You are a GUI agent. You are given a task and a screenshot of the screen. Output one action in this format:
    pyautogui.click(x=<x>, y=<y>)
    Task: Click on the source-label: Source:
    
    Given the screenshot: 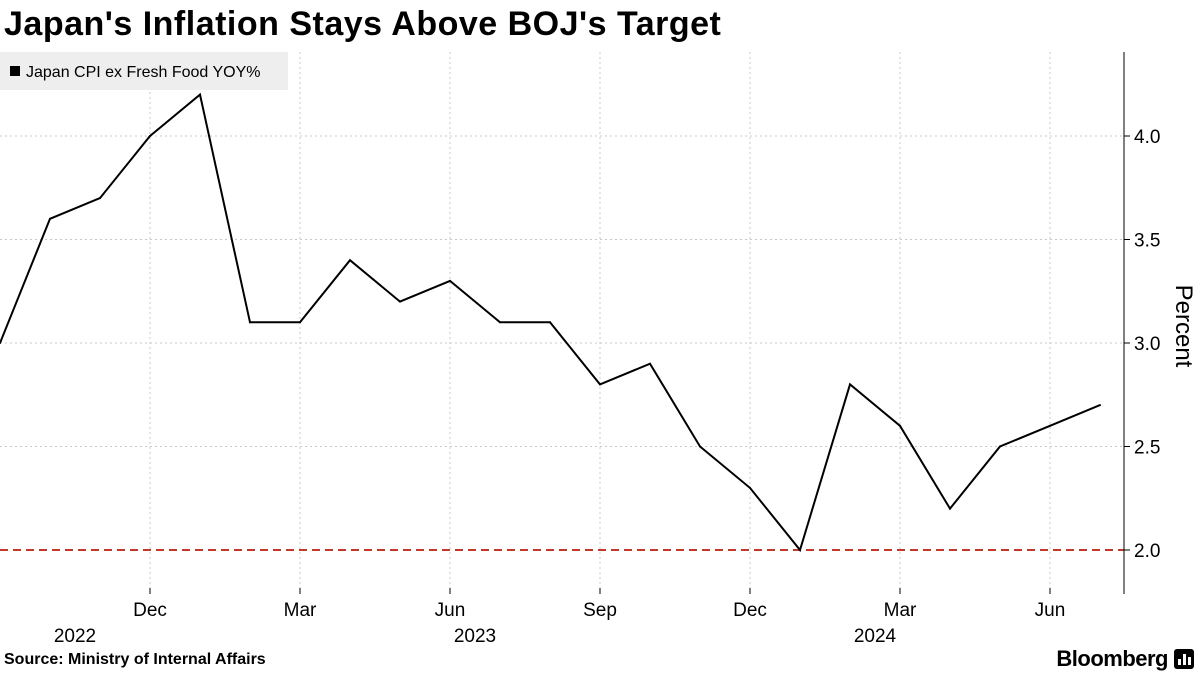 What is the action you would take?
    pyautogui.click(x=34, y=659)
    